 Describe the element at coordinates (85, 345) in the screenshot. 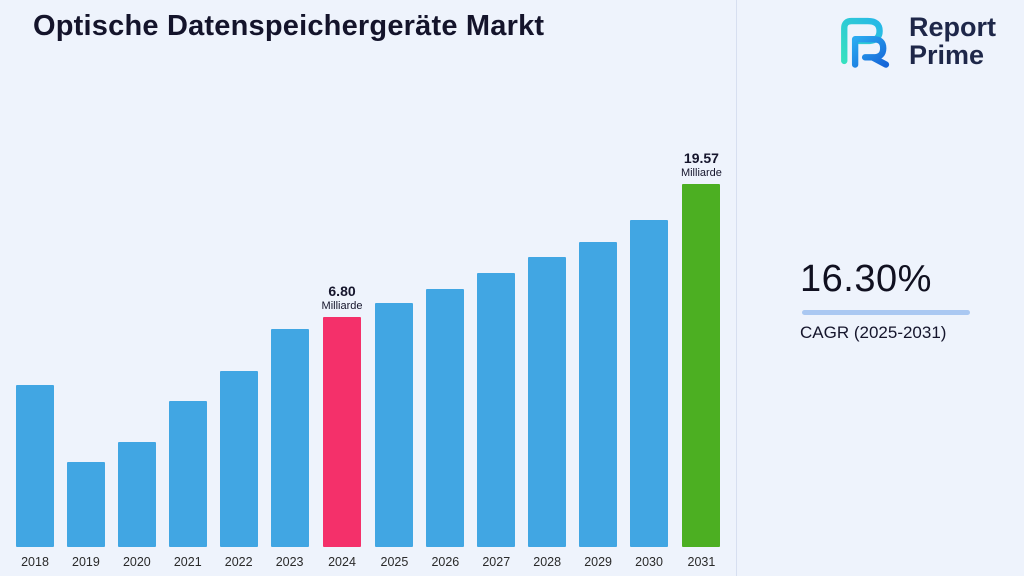

I see `bar-column-2019: 2019` at that location.